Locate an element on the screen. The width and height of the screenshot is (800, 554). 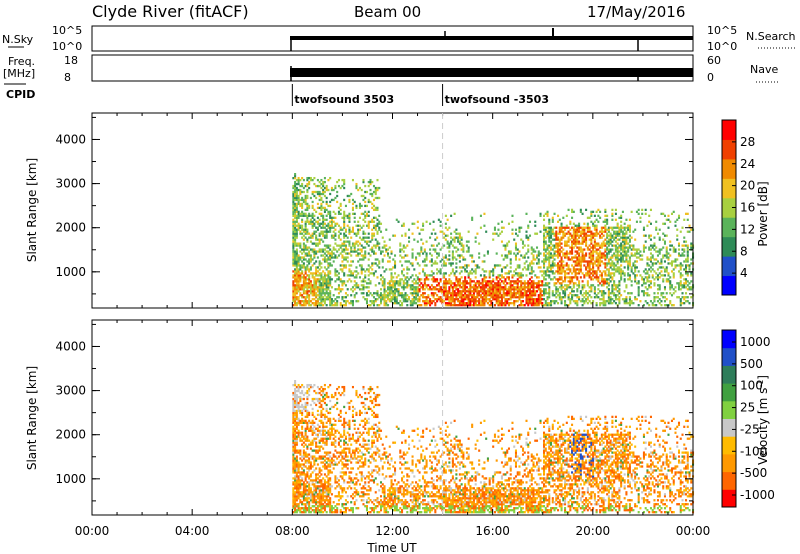
cpid-segment-label: twofsound 3503 is located at coordinates (344, 99).